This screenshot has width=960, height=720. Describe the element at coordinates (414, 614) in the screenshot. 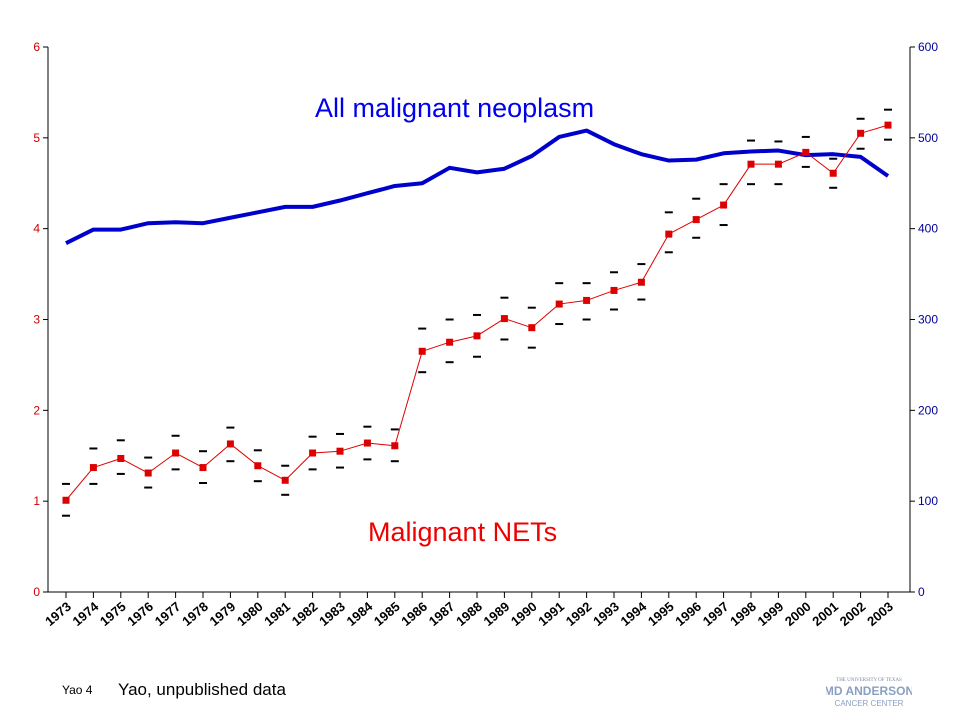

I see `x-tick-label: 1986` at that location.